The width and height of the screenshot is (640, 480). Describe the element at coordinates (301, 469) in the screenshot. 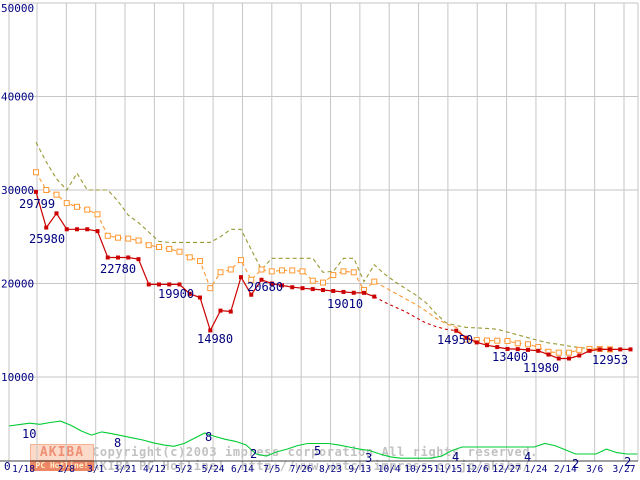

I see `x-tick-label: 7/26` at that location.